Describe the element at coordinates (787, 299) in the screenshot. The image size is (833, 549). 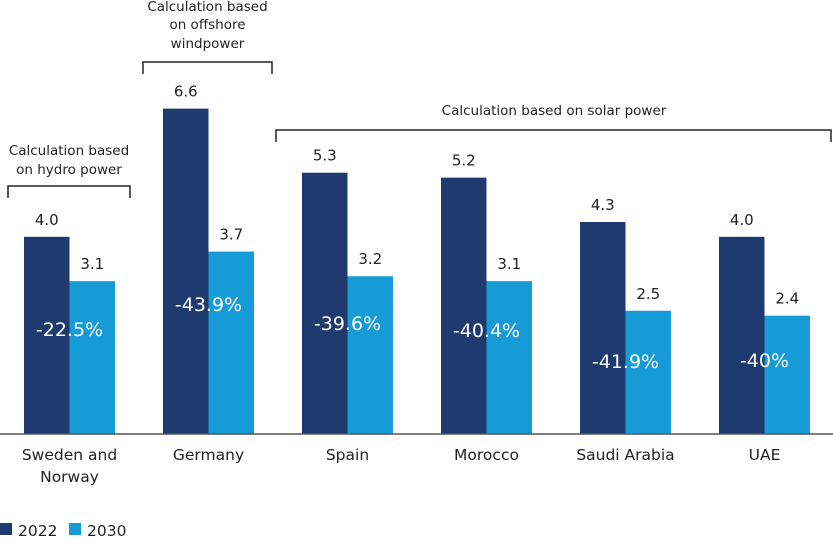
I see `value-label: 2.4` at that location.